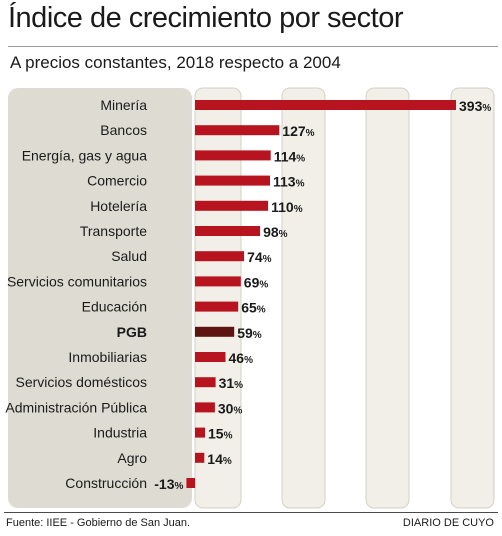 This screenshot has width=502, height=536. Describe the element at coordinates (113, 231) in the screenshot. I see `category-label: Transporte` at that location.